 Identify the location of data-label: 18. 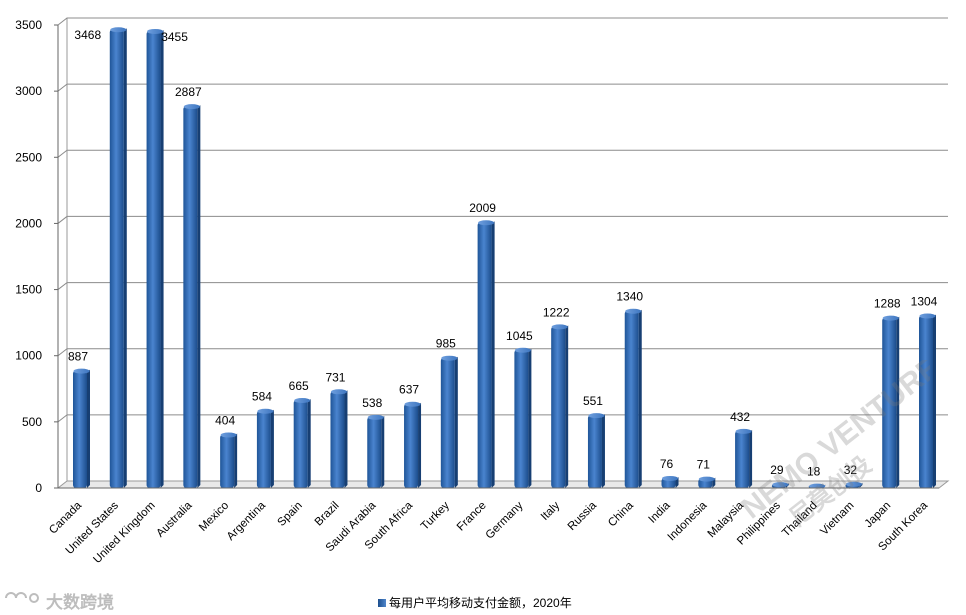
(814, 472).